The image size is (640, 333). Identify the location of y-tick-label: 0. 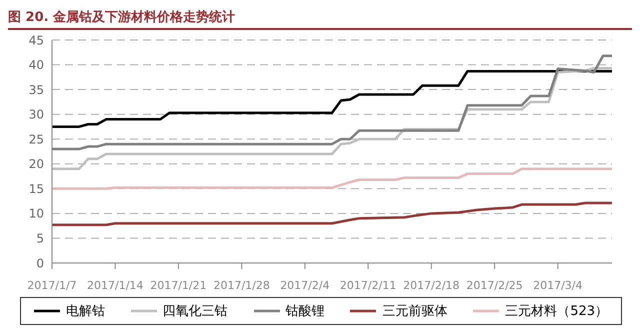
(40, 263).